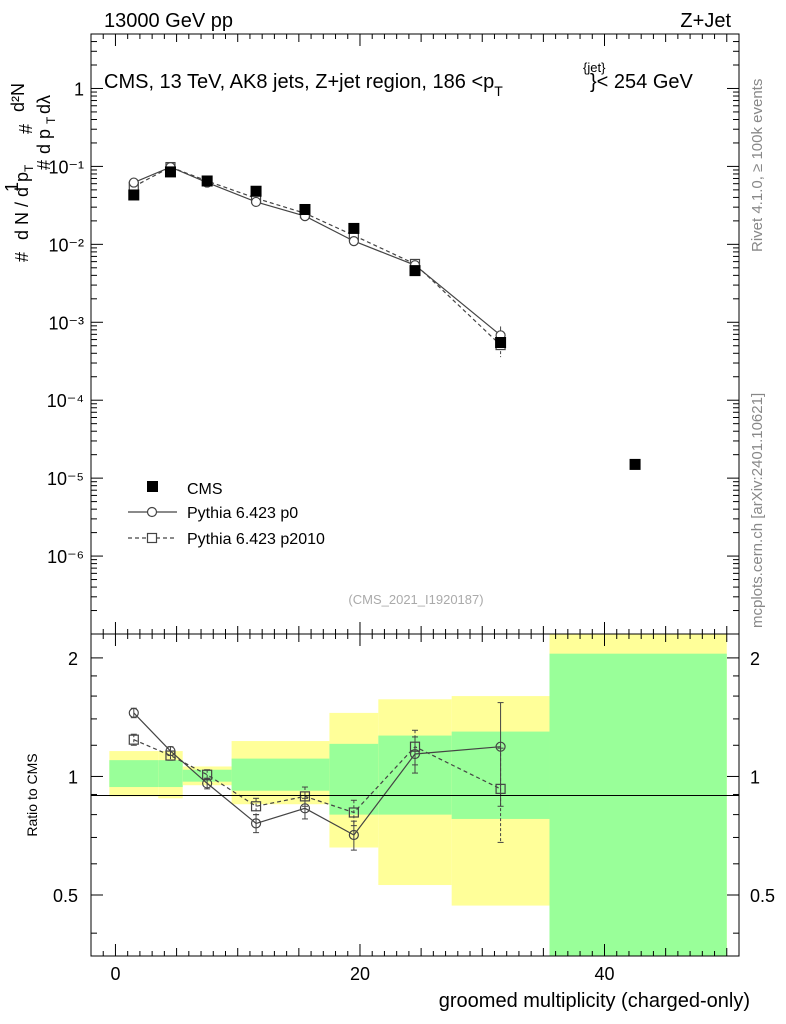  What do you see at coordinates (44, 141) in the screenshot?
I see `svg-text: d p` at bounding box center [44, 141].